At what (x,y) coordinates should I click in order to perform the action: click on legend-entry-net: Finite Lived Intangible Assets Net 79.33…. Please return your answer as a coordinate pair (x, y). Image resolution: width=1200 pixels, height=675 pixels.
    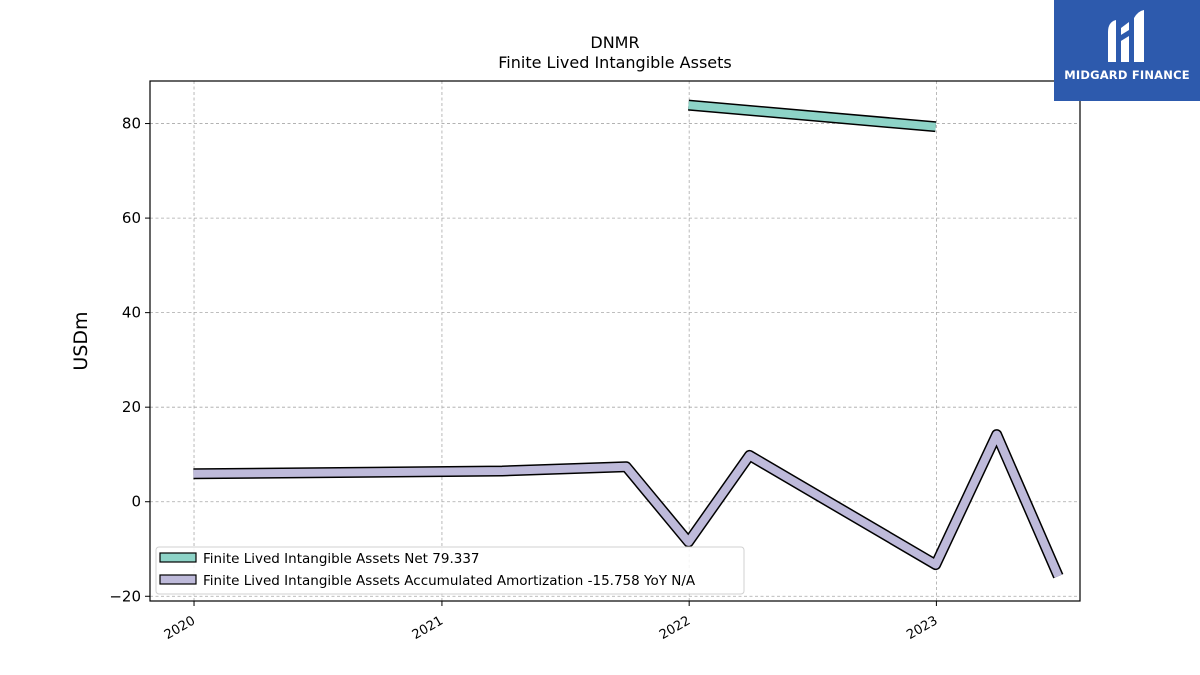
    Looking at the image, I should click on (341, 559).